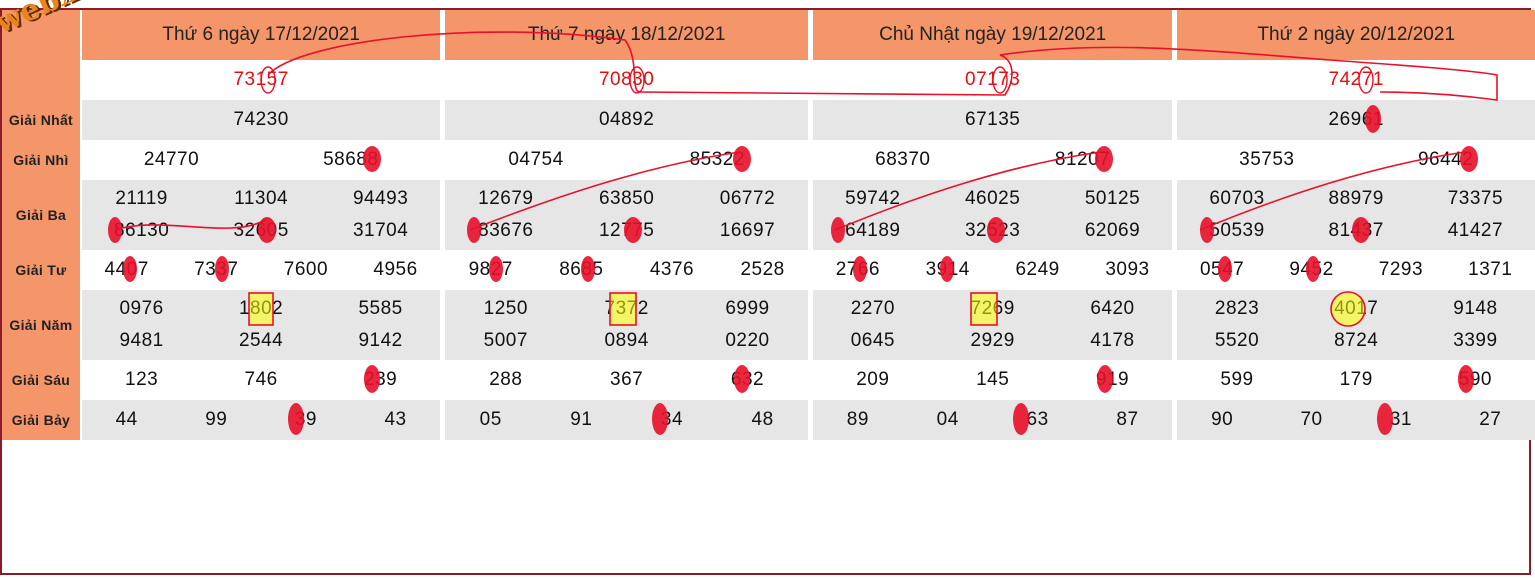  Describe the element at coordinates (626, 308) in the screenshot. I see `prize-number: 7372` at that location.